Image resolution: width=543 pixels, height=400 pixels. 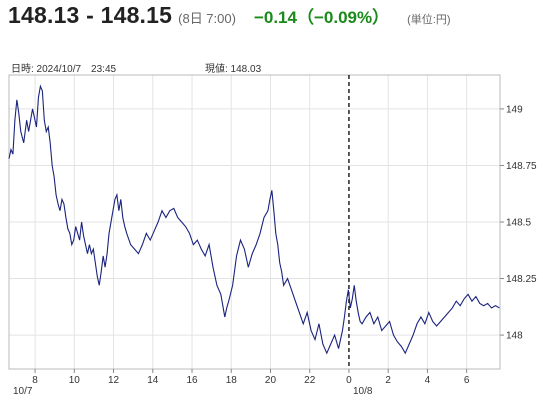 I want to click on price-change: −0.14（−0.09%）, so click(x=321, y=17).